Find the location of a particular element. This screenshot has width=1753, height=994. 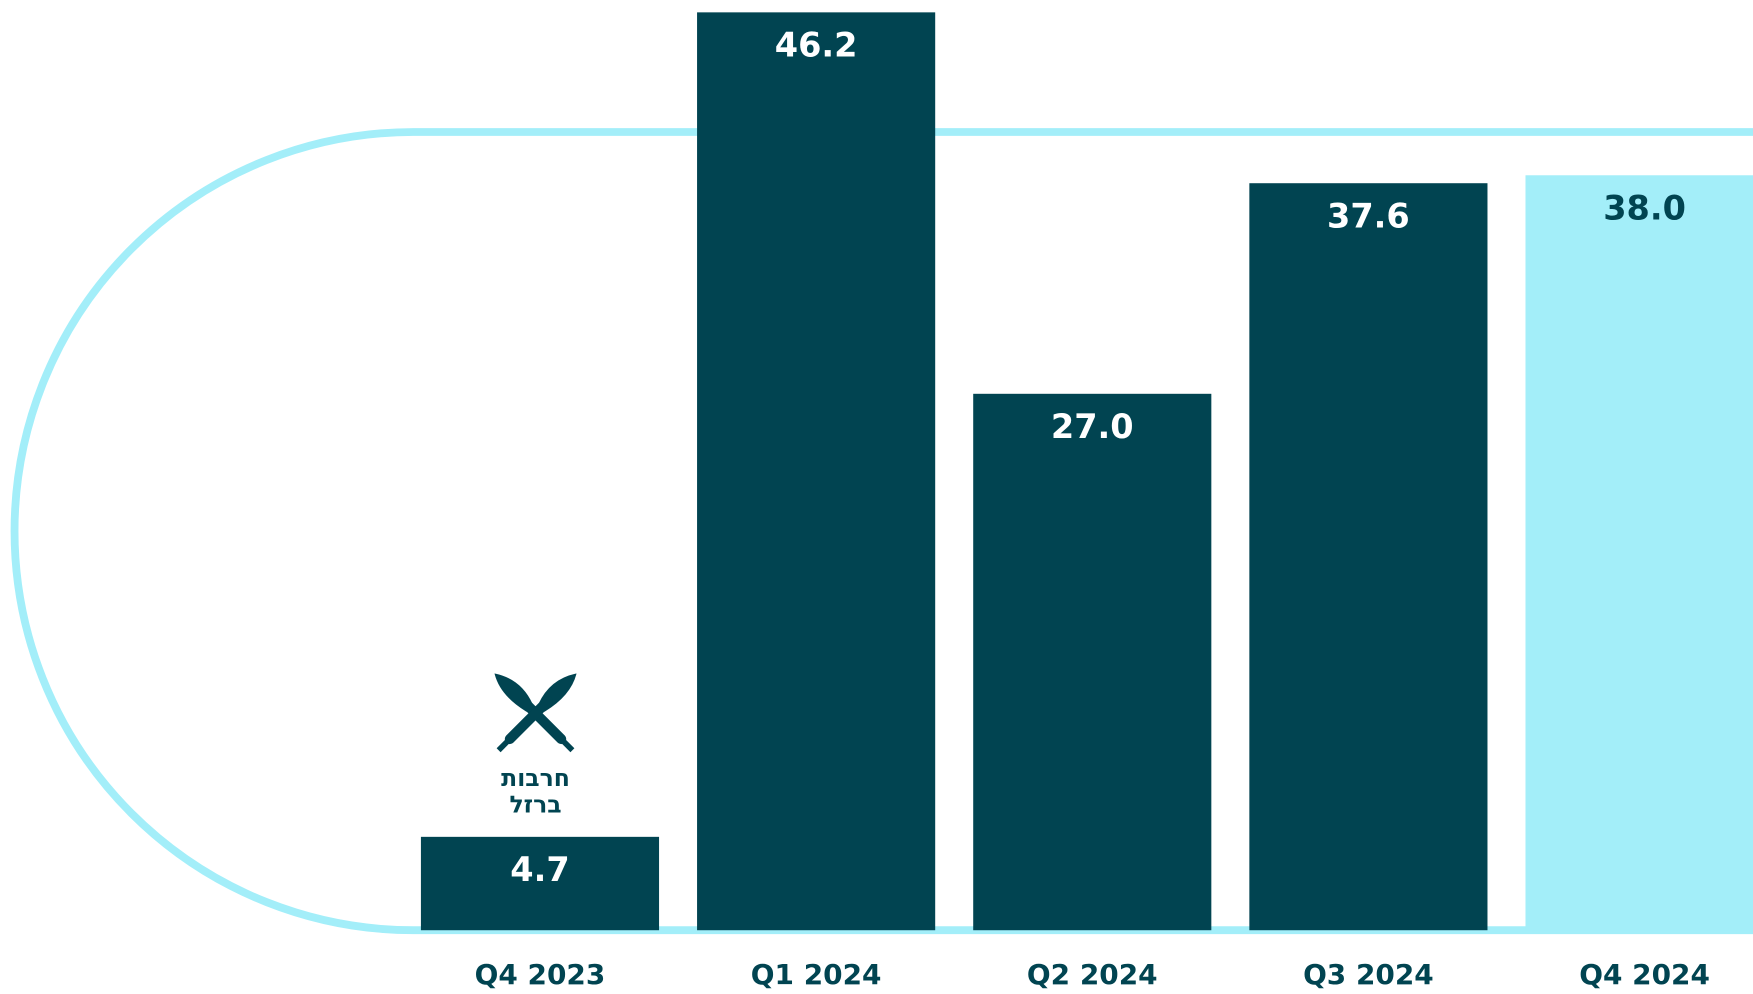

x-tick-label: Q4 2023 is located at coordinates (540, 974).